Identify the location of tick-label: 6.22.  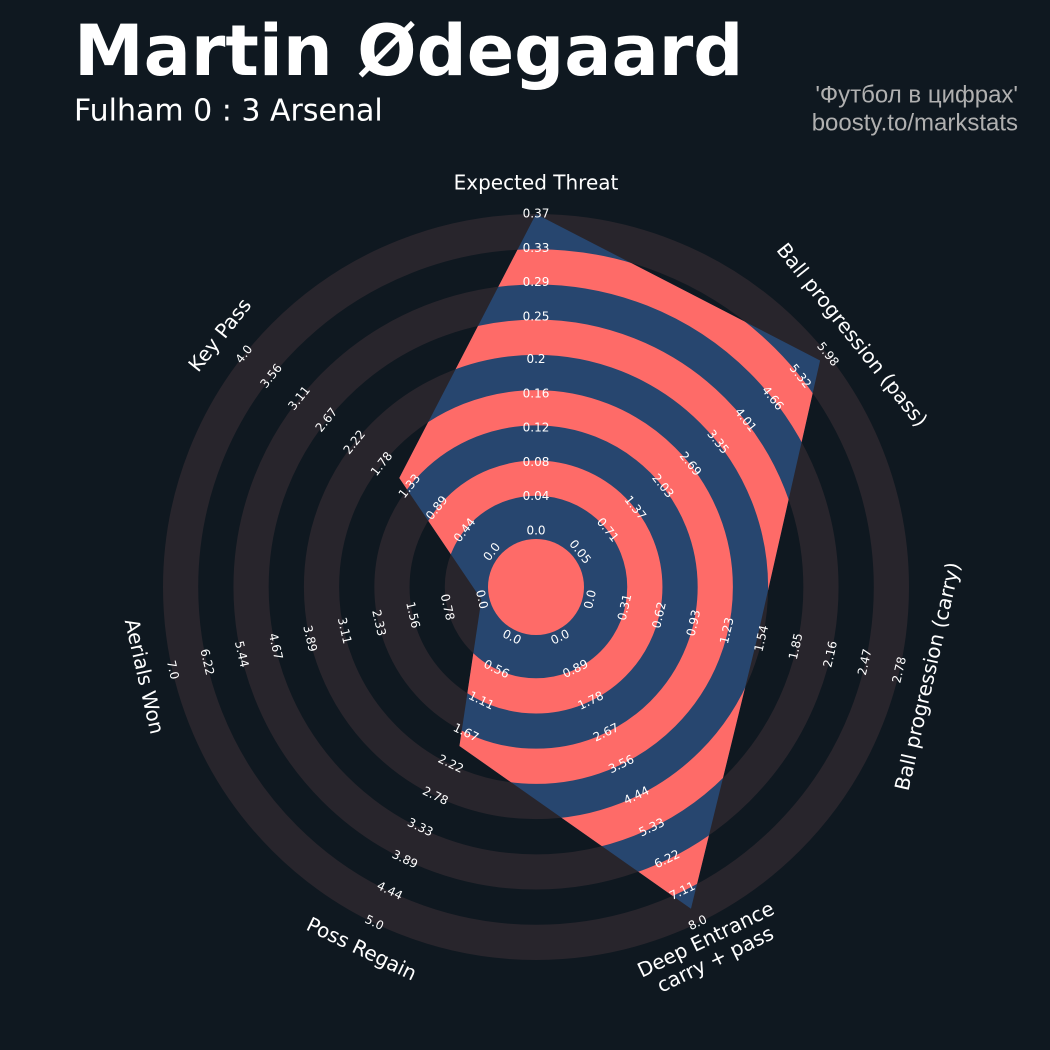
(207, 661).